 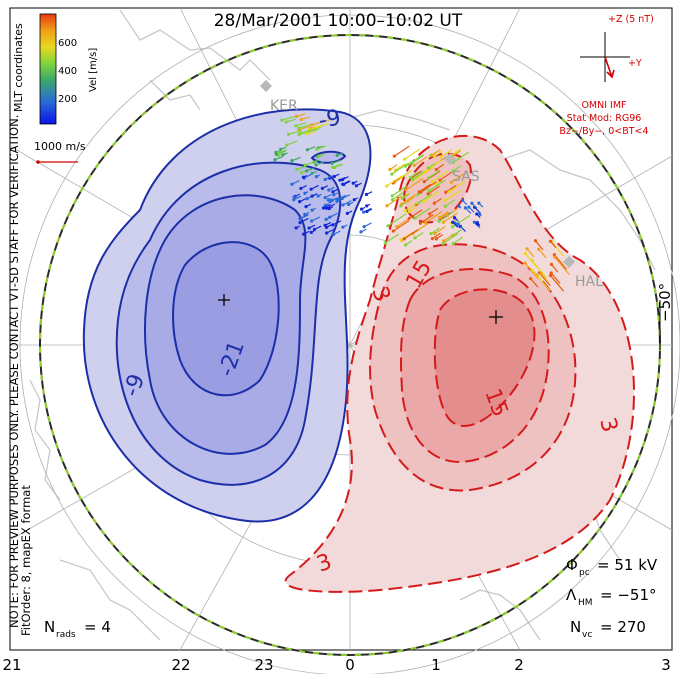 I want to click on svg-text: Λ, so click(x=571, y=595).